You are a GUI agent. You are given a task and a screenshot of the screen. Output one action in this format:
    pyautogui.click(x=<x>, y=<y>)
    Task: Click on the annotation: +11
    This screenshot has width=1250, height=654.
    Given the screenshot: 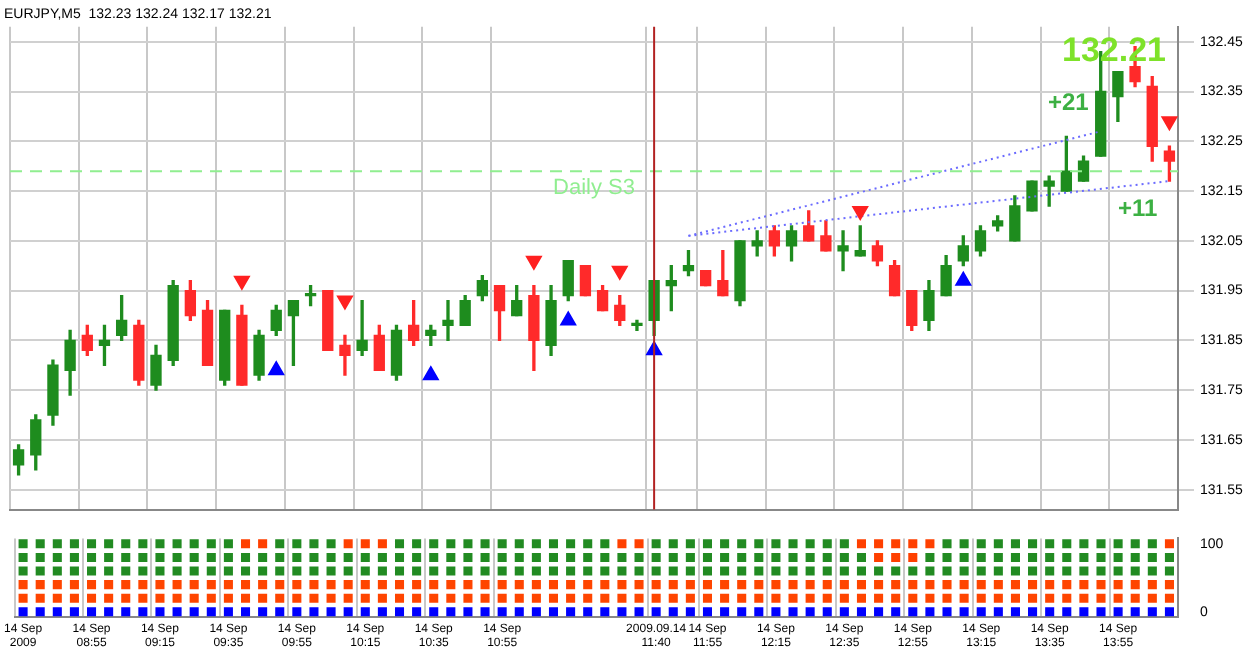 What is the action you would take?
    pyautogui.click(x=1138, y=207)
    